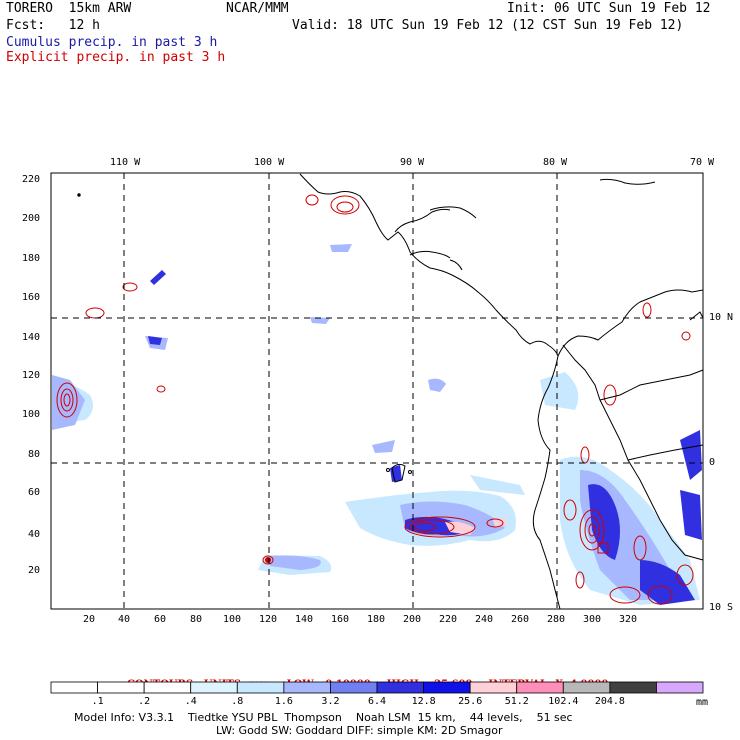 This screenshot has height=740, width=740. Describe the element at coordinates (269, 162) in the screenshot. I see `lon-label-100w: 100 W` at that location.